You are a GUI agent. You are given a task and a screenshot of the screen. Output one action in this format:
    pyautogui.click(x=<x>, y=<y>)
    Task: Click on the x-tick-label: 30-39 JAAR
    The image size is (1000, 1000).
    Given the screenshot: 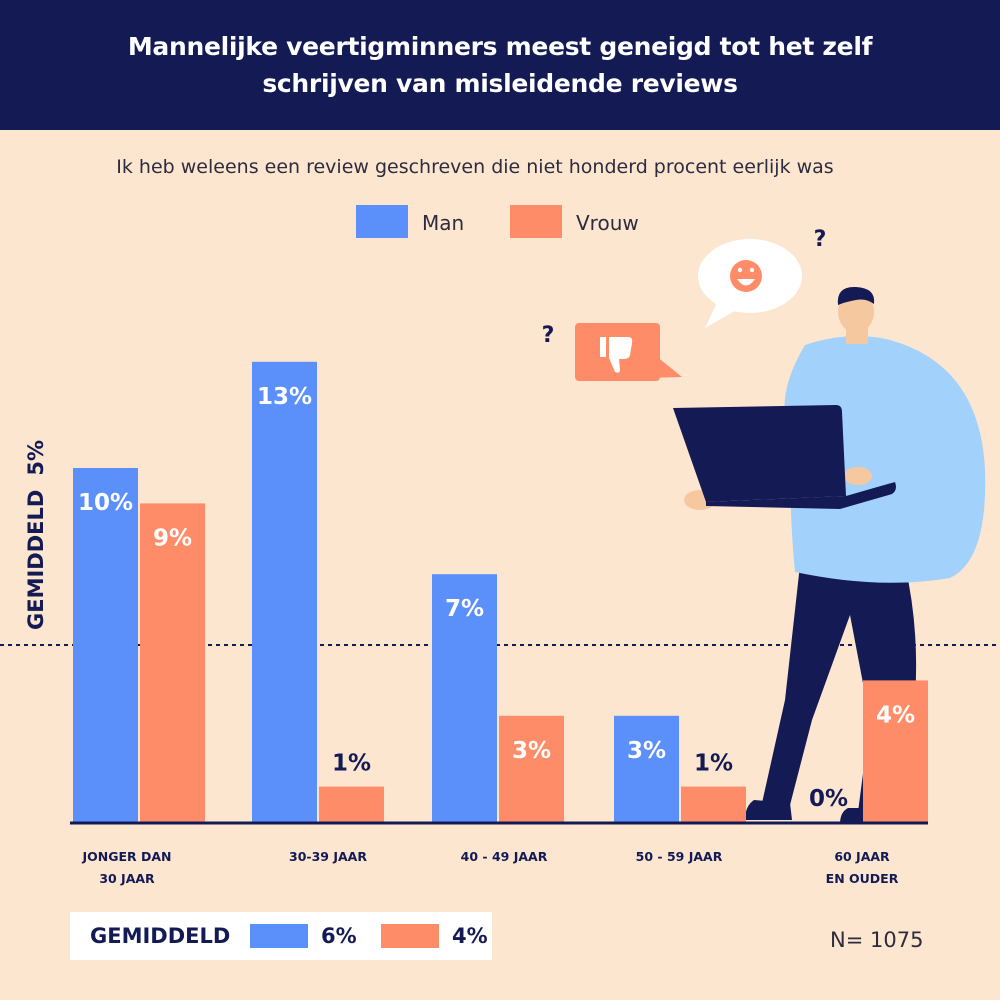 What is the action you would take?
    pyautogui.click(x=328, y=856)
    